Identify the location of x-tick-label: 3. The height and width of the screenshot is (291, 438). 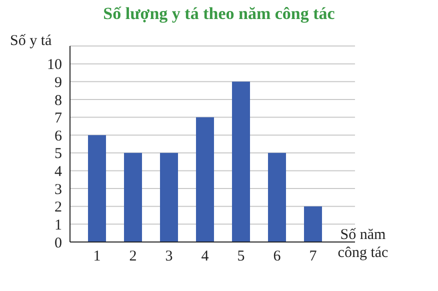
(169, 256).